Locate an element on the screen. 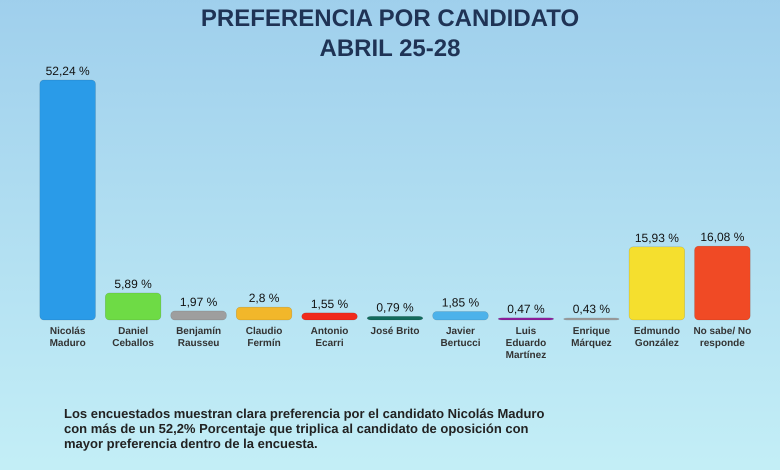  data-label: 15,93 % is located at coordinates (657, 237).